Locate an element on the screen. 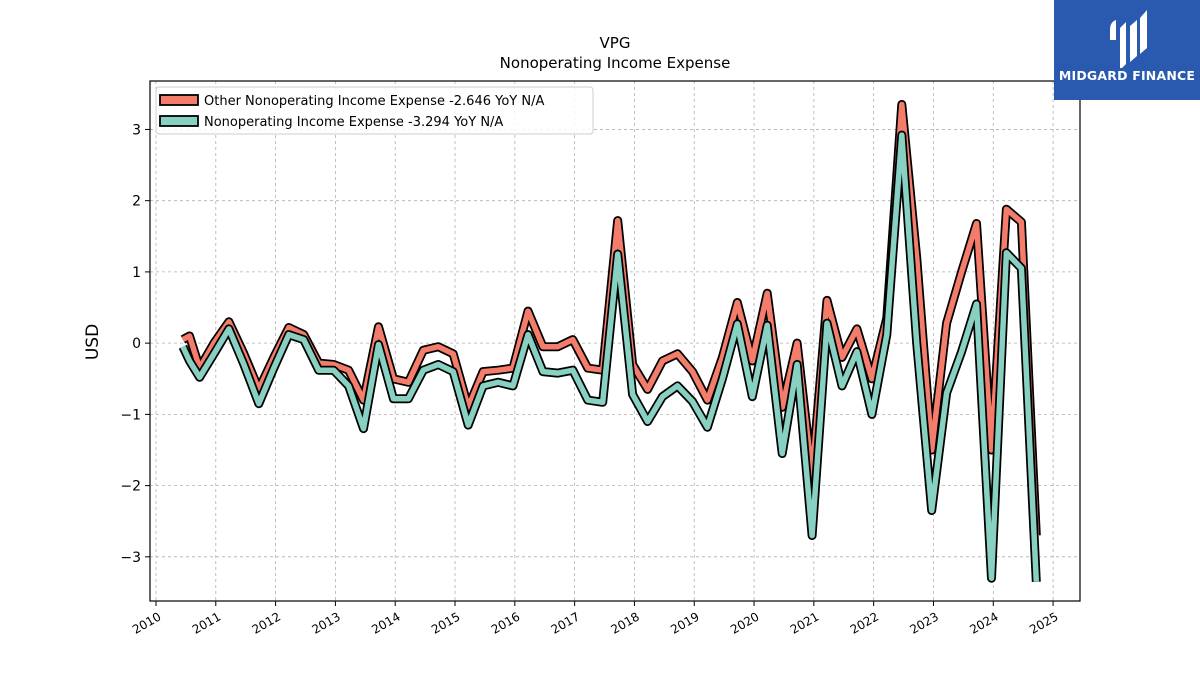 The width and height of the screenshot is (1200, 675). brand-logo: MIDGARD FINANCE is located at coordinates (1127, 50).